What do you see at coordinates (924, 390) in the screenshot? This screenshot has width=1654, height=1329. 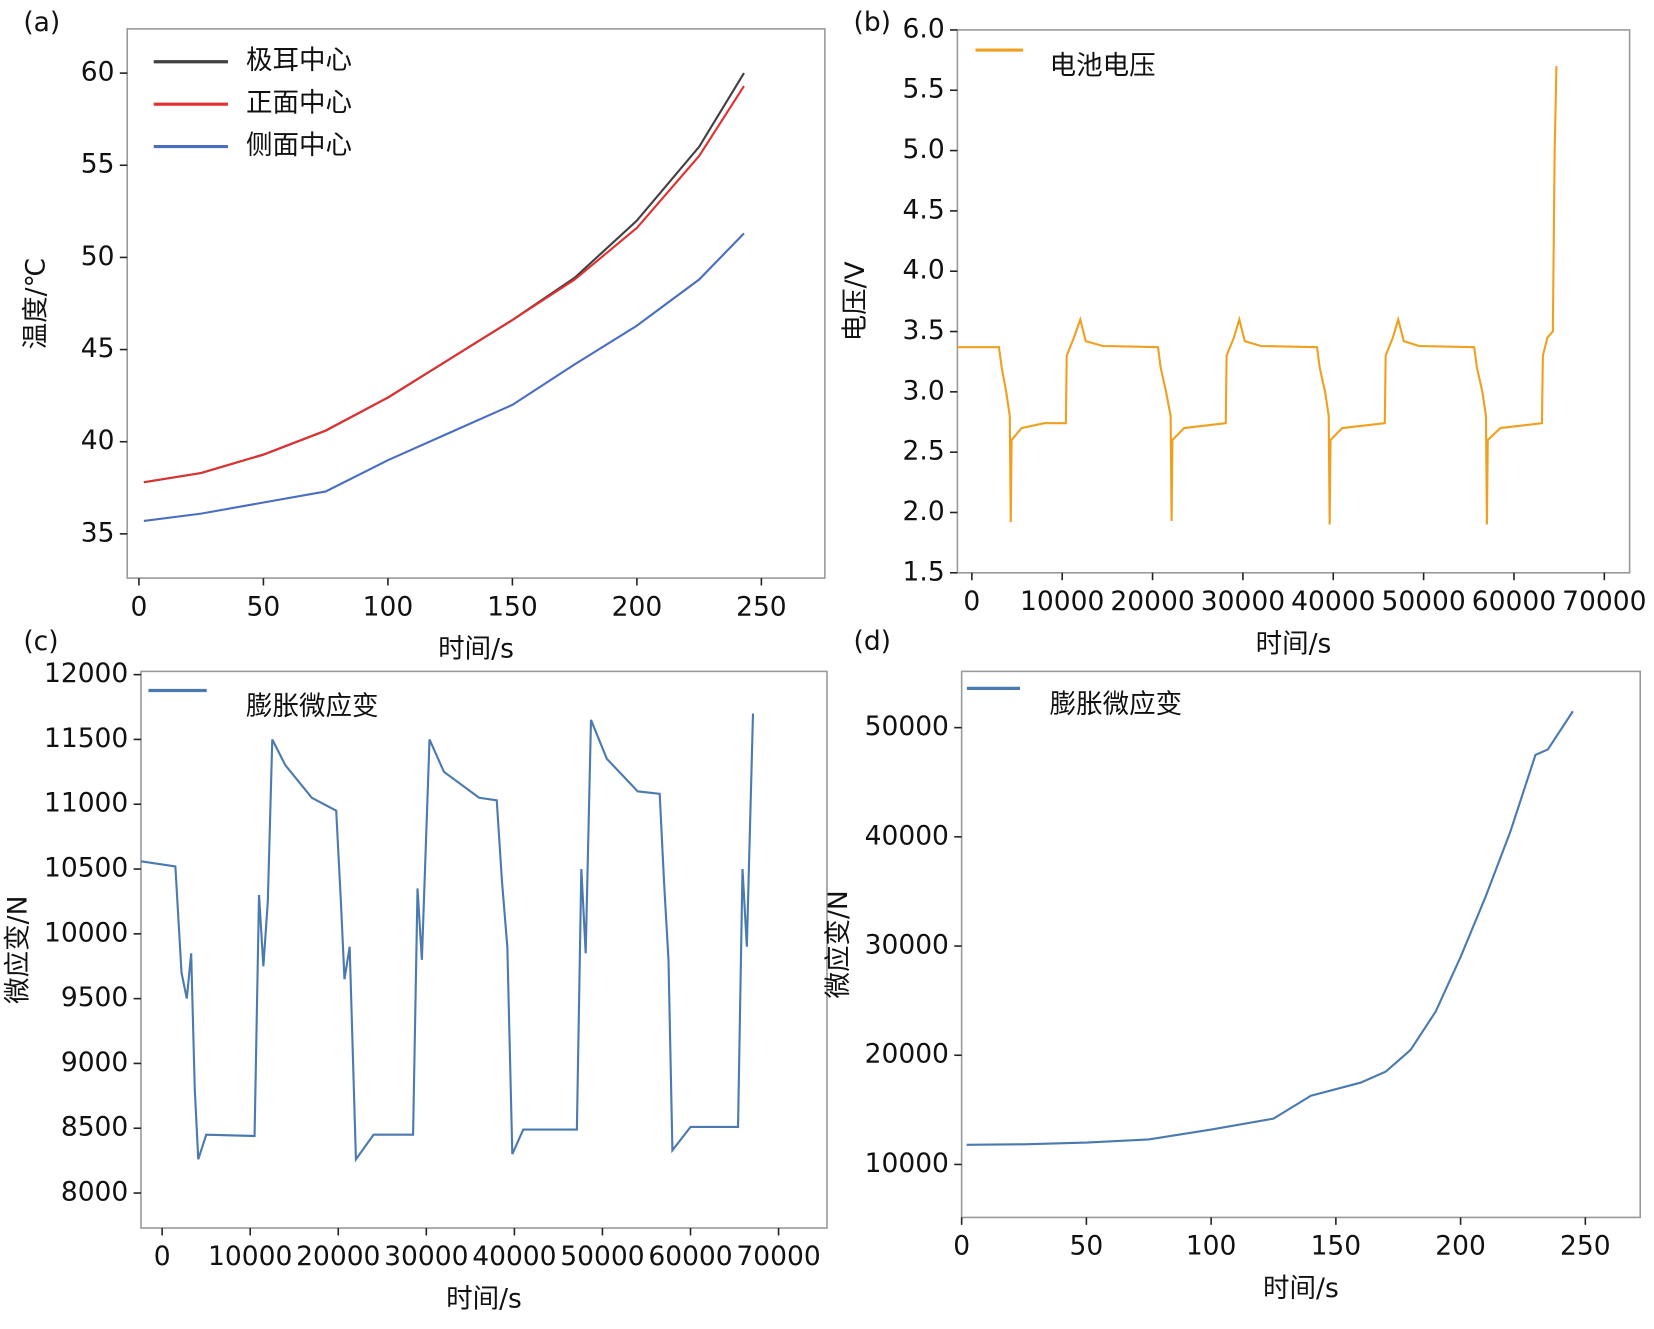 I see `y-tick-label: 3.0` at bounding box center [924, 390].